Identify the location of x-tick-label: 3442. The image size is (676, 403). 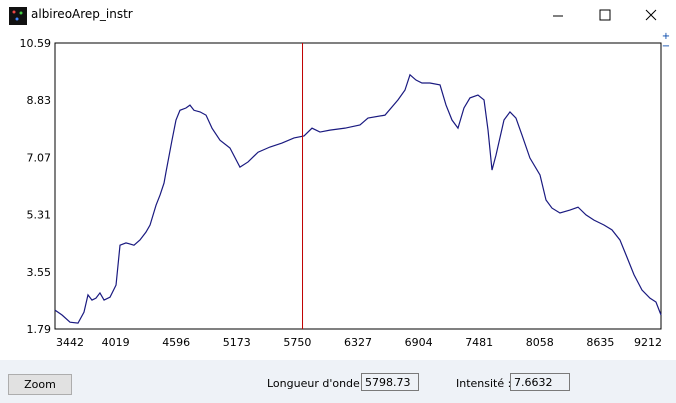
(70, 342).